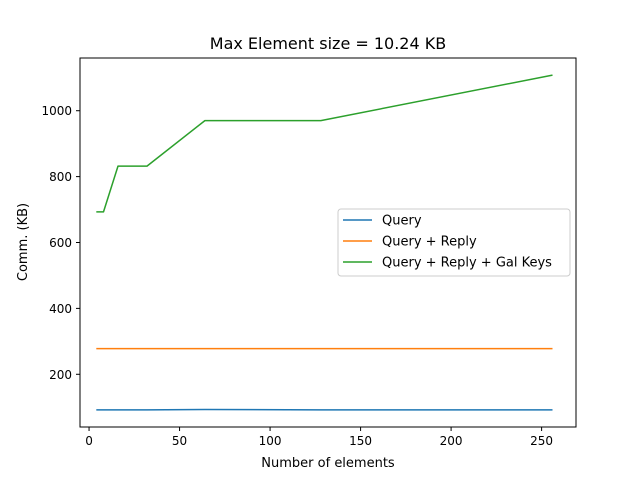 Image resolution: width=640 pixels, height=480 pixels. What do you see at coordinates (360, 441) in the screenshot?
I see `x-tick-label: 150` at bounding box center [360, 441].